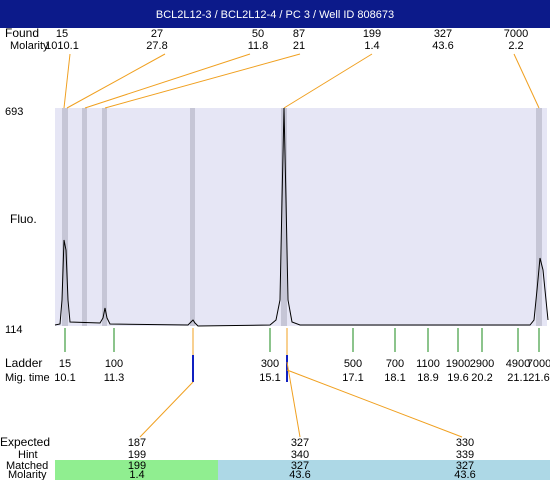 The height and width of the screenshot is (480, 550). I want to click on ladder-time: 10.1, so click(64, 378).